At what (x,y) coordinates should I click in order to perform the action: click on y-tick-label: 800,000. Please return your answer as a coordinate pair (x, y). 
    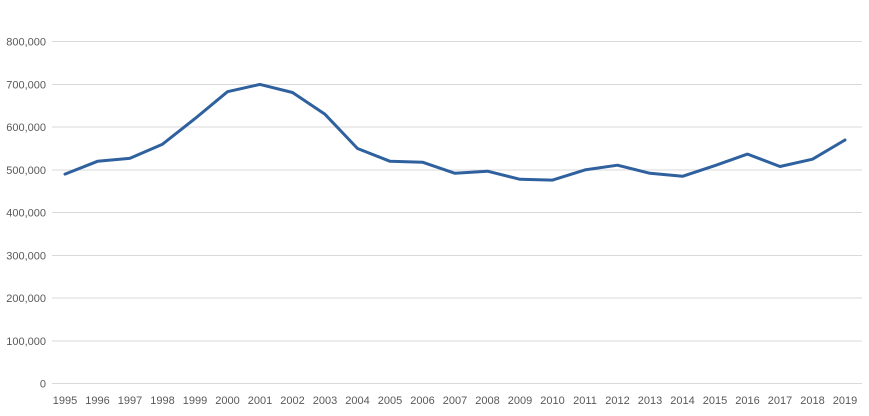
    Looking at the image, I should click on (26, 43).